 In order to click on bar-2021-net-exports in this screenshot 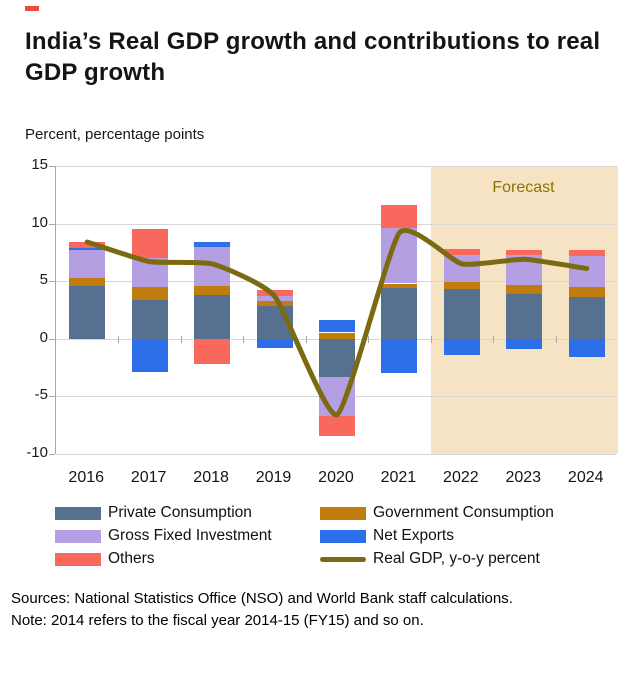, I will do `click(399, 356)`.